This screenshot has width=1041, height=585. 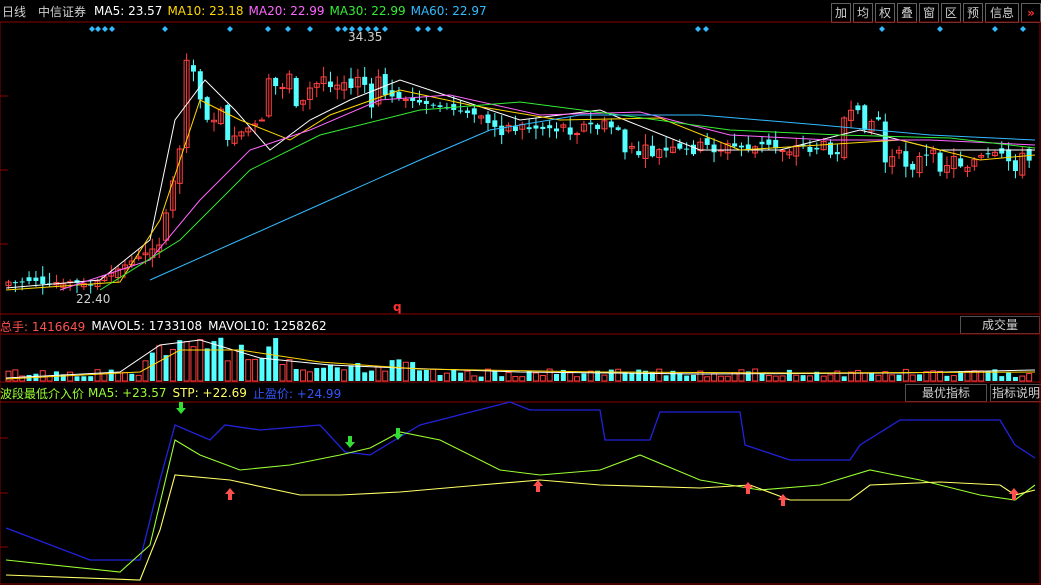 What do you see at coordinates (147, 326) in the screenshot?
I see `mavol5-label: MAVOL5: 1733108` at bounding box center [147, 326].